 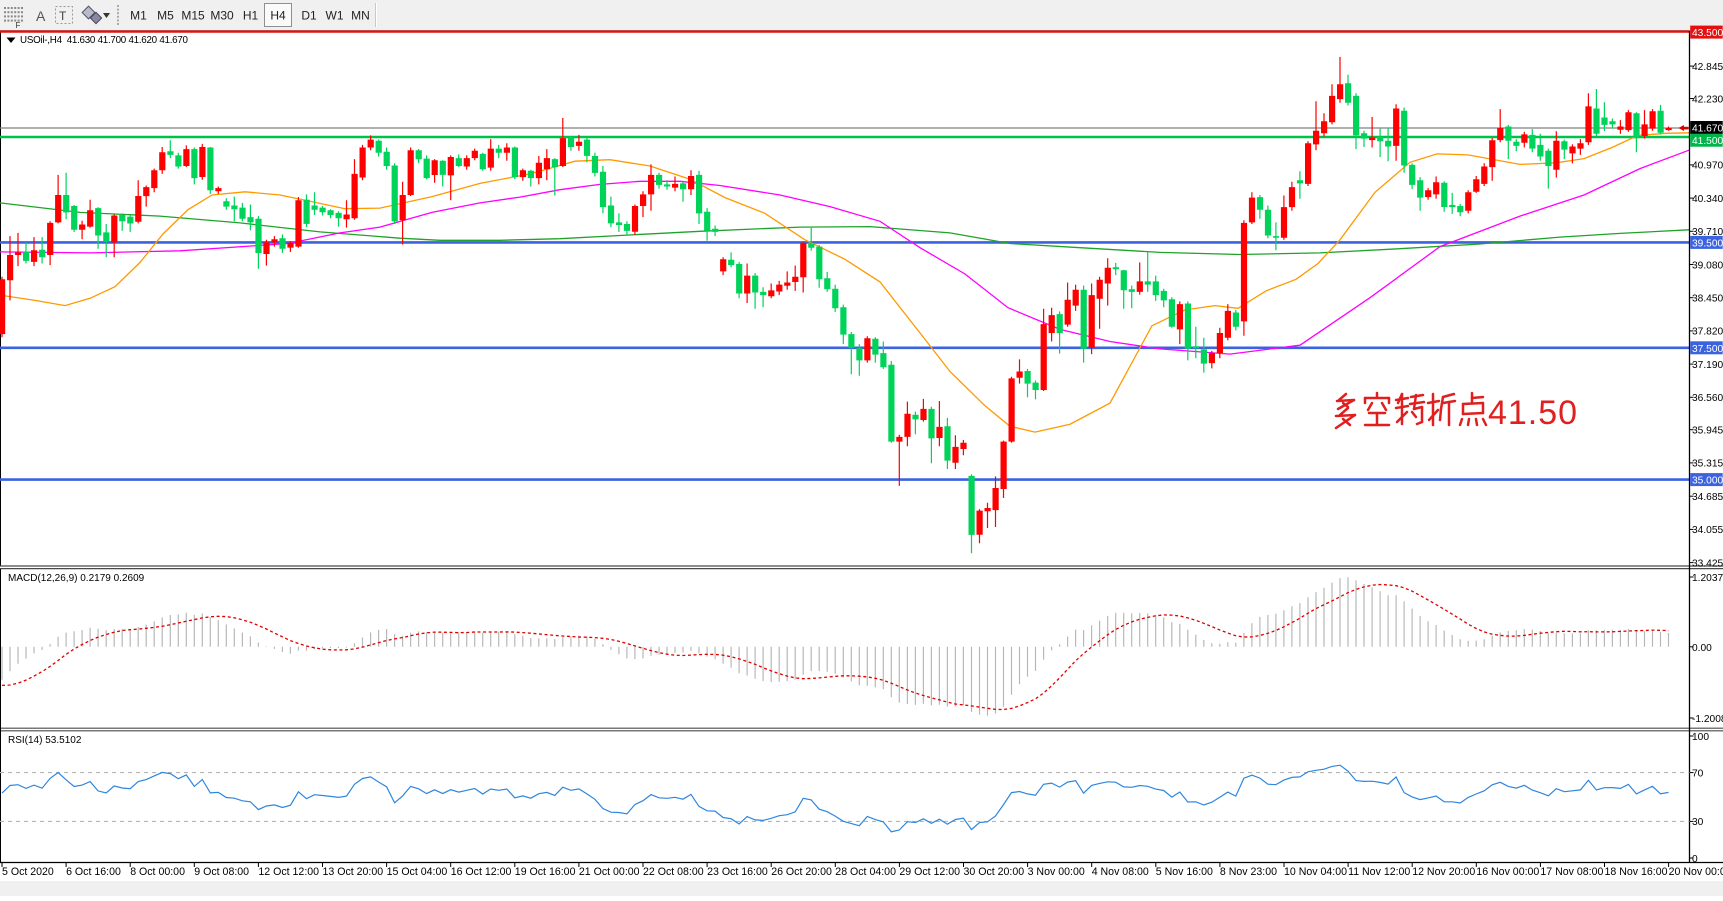 What do you see at coordinates (1707, 243) in the screenshot?
I see `svg-text: 39.500` at bounding box center [1707, 243].